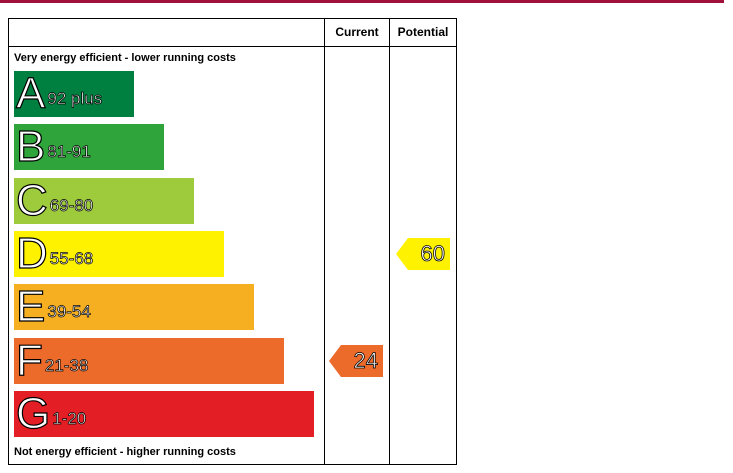  I want to click on band-a: A 92 plus, so click(74, 93).